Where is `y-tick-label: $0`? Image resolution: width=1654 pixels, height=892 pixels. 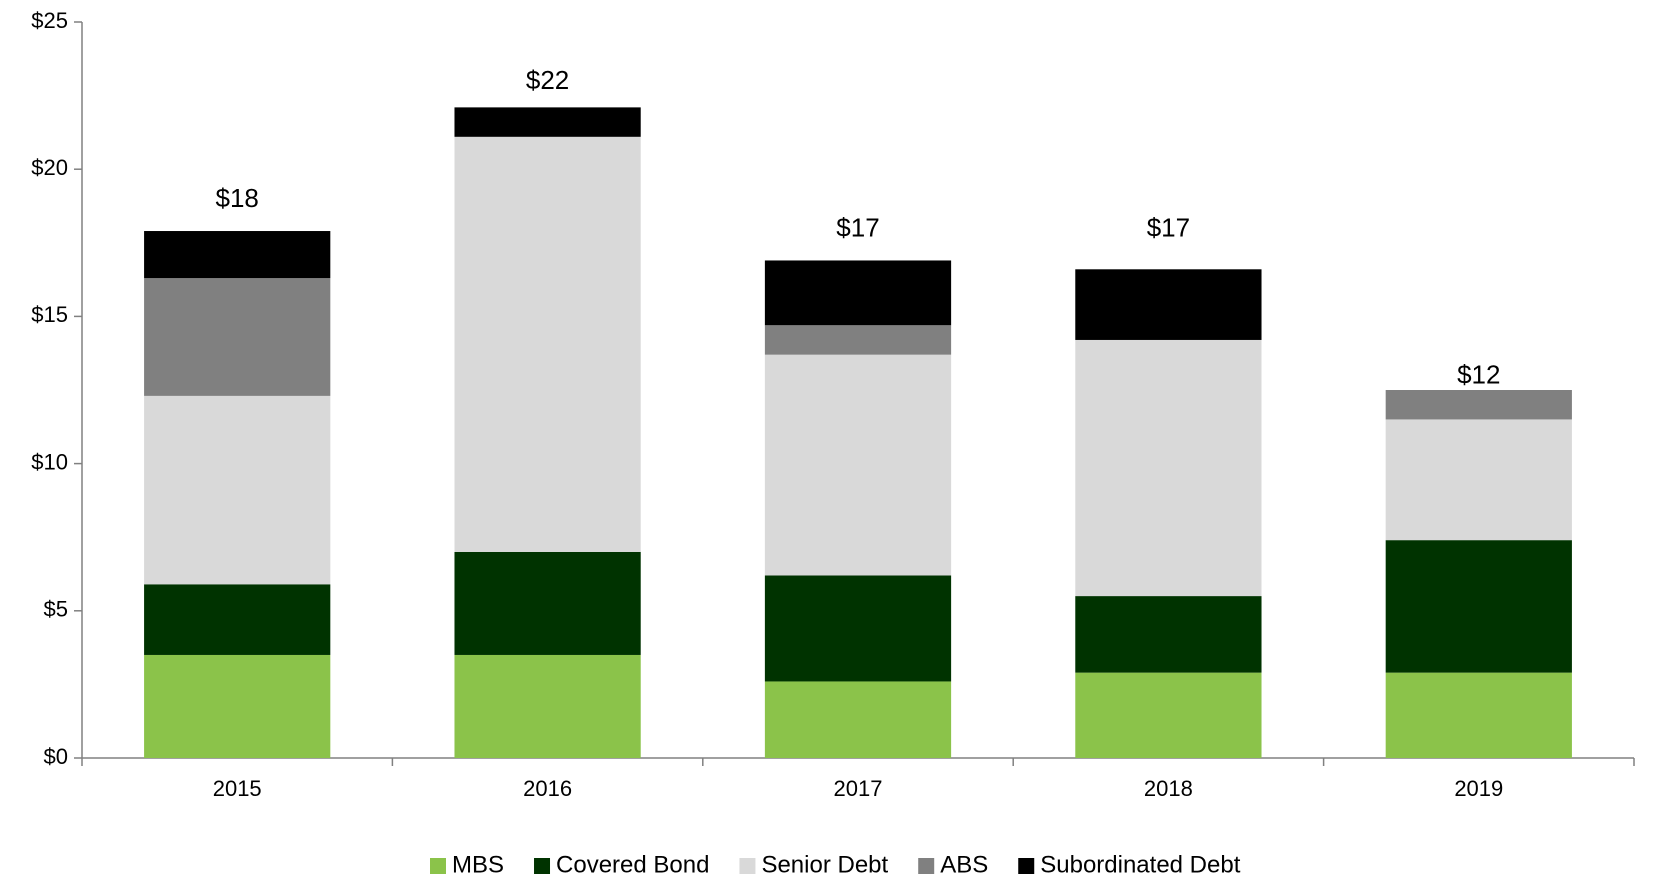
y-tick-label: $0 is located at coordinates (56, 756).